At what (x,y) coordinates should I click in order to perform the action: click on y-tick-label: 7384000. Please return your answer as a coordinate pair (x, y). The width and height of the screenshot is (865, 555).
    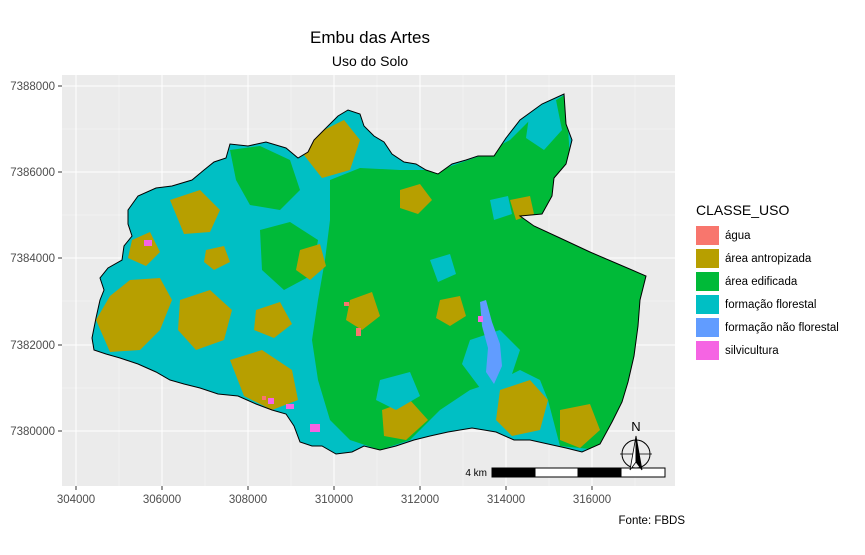
    Looking at the image, I should click on (32, 259).